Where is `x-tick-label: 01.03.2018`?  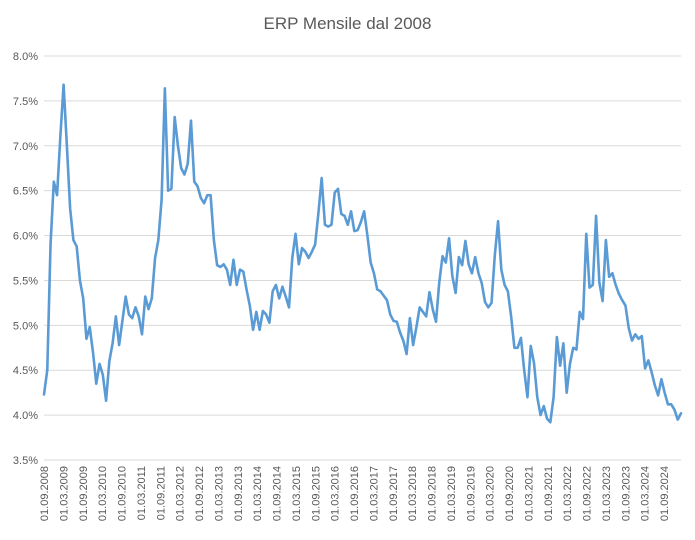 x-tick-label: 01.03.2018 is located at coordinates (413, 493).